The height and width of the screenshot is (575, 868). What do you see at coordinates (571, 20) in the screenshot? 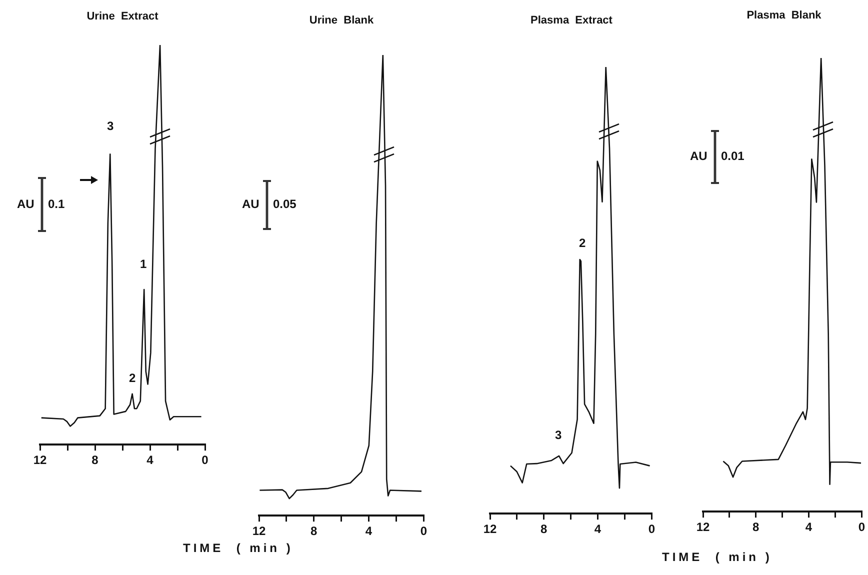
I see `chart-title: Plasma Extract` at bounding box center [571, 20].